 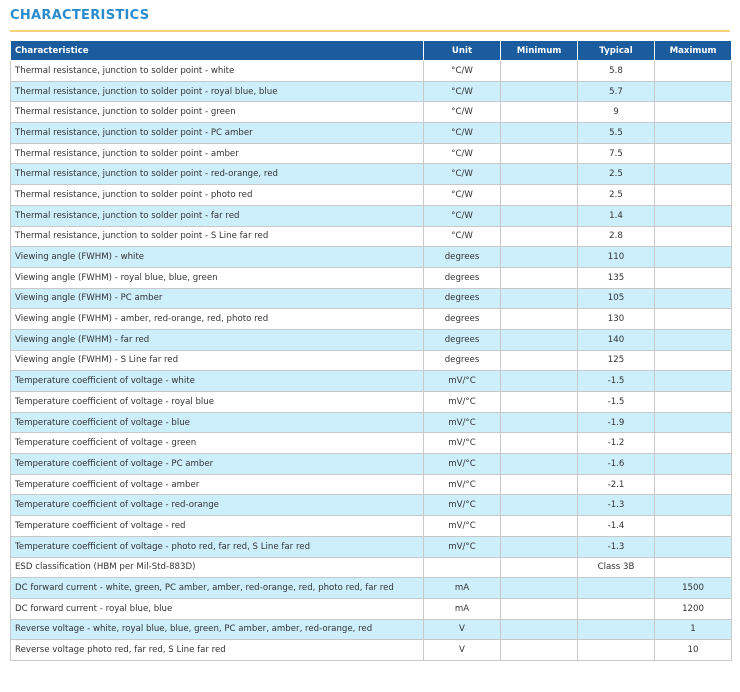 I want to click on header-cell: Typical, so click(x=616, y=50).